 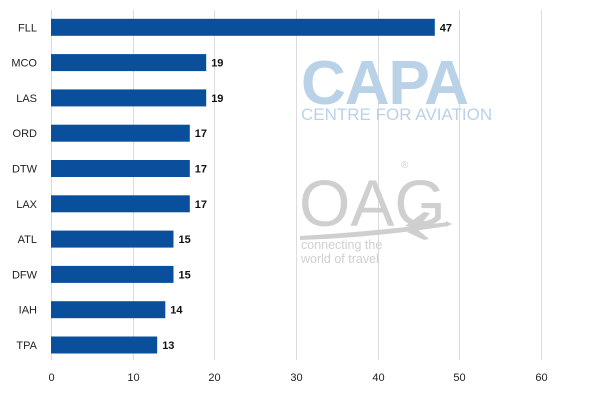 I want to click on bar-dfw, so click(x=112, y=274).